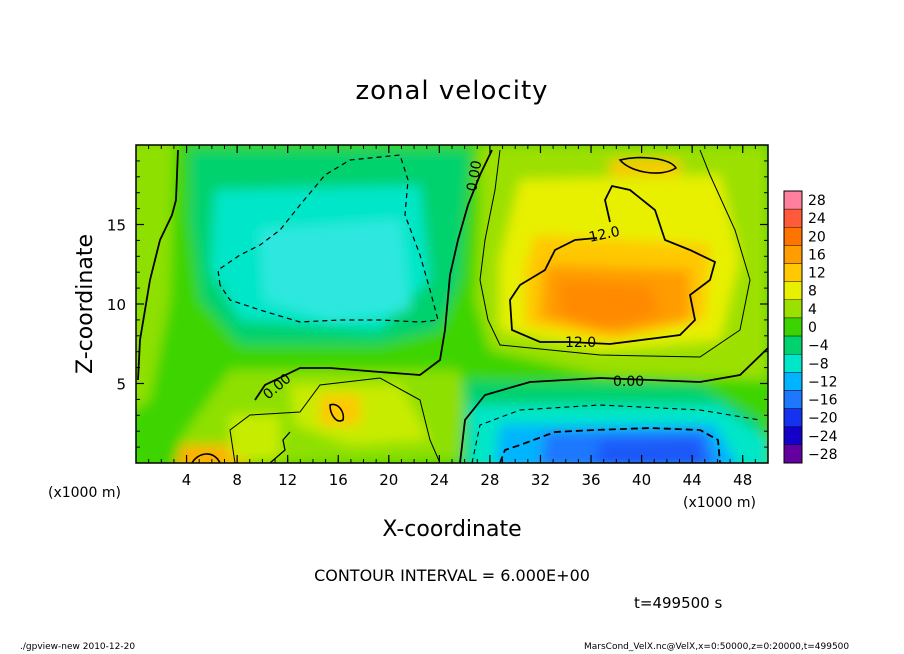 The height and width of the screenshot is (654, 904). Describe the element at coordinates (823, 382) in the screenshot. I see `colorbar-label: −12` at that location.